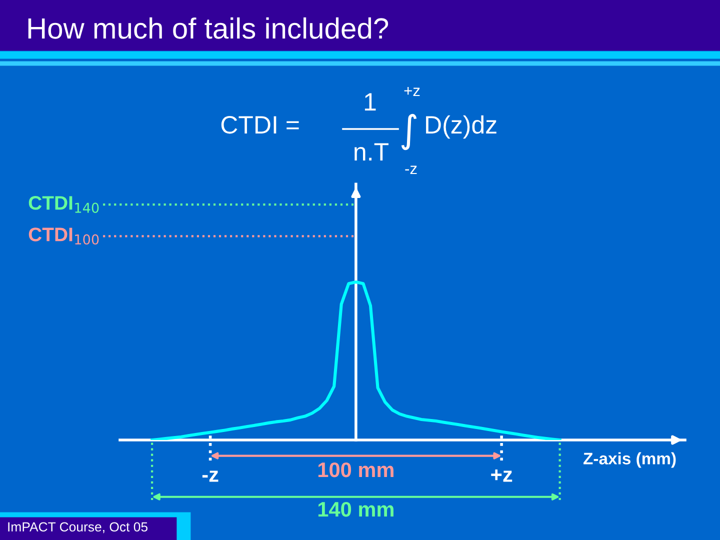  What do you see at coordinates (356, 509) in the screenshot?
I see `text: 140 mm` at bounding box center [356, 509].